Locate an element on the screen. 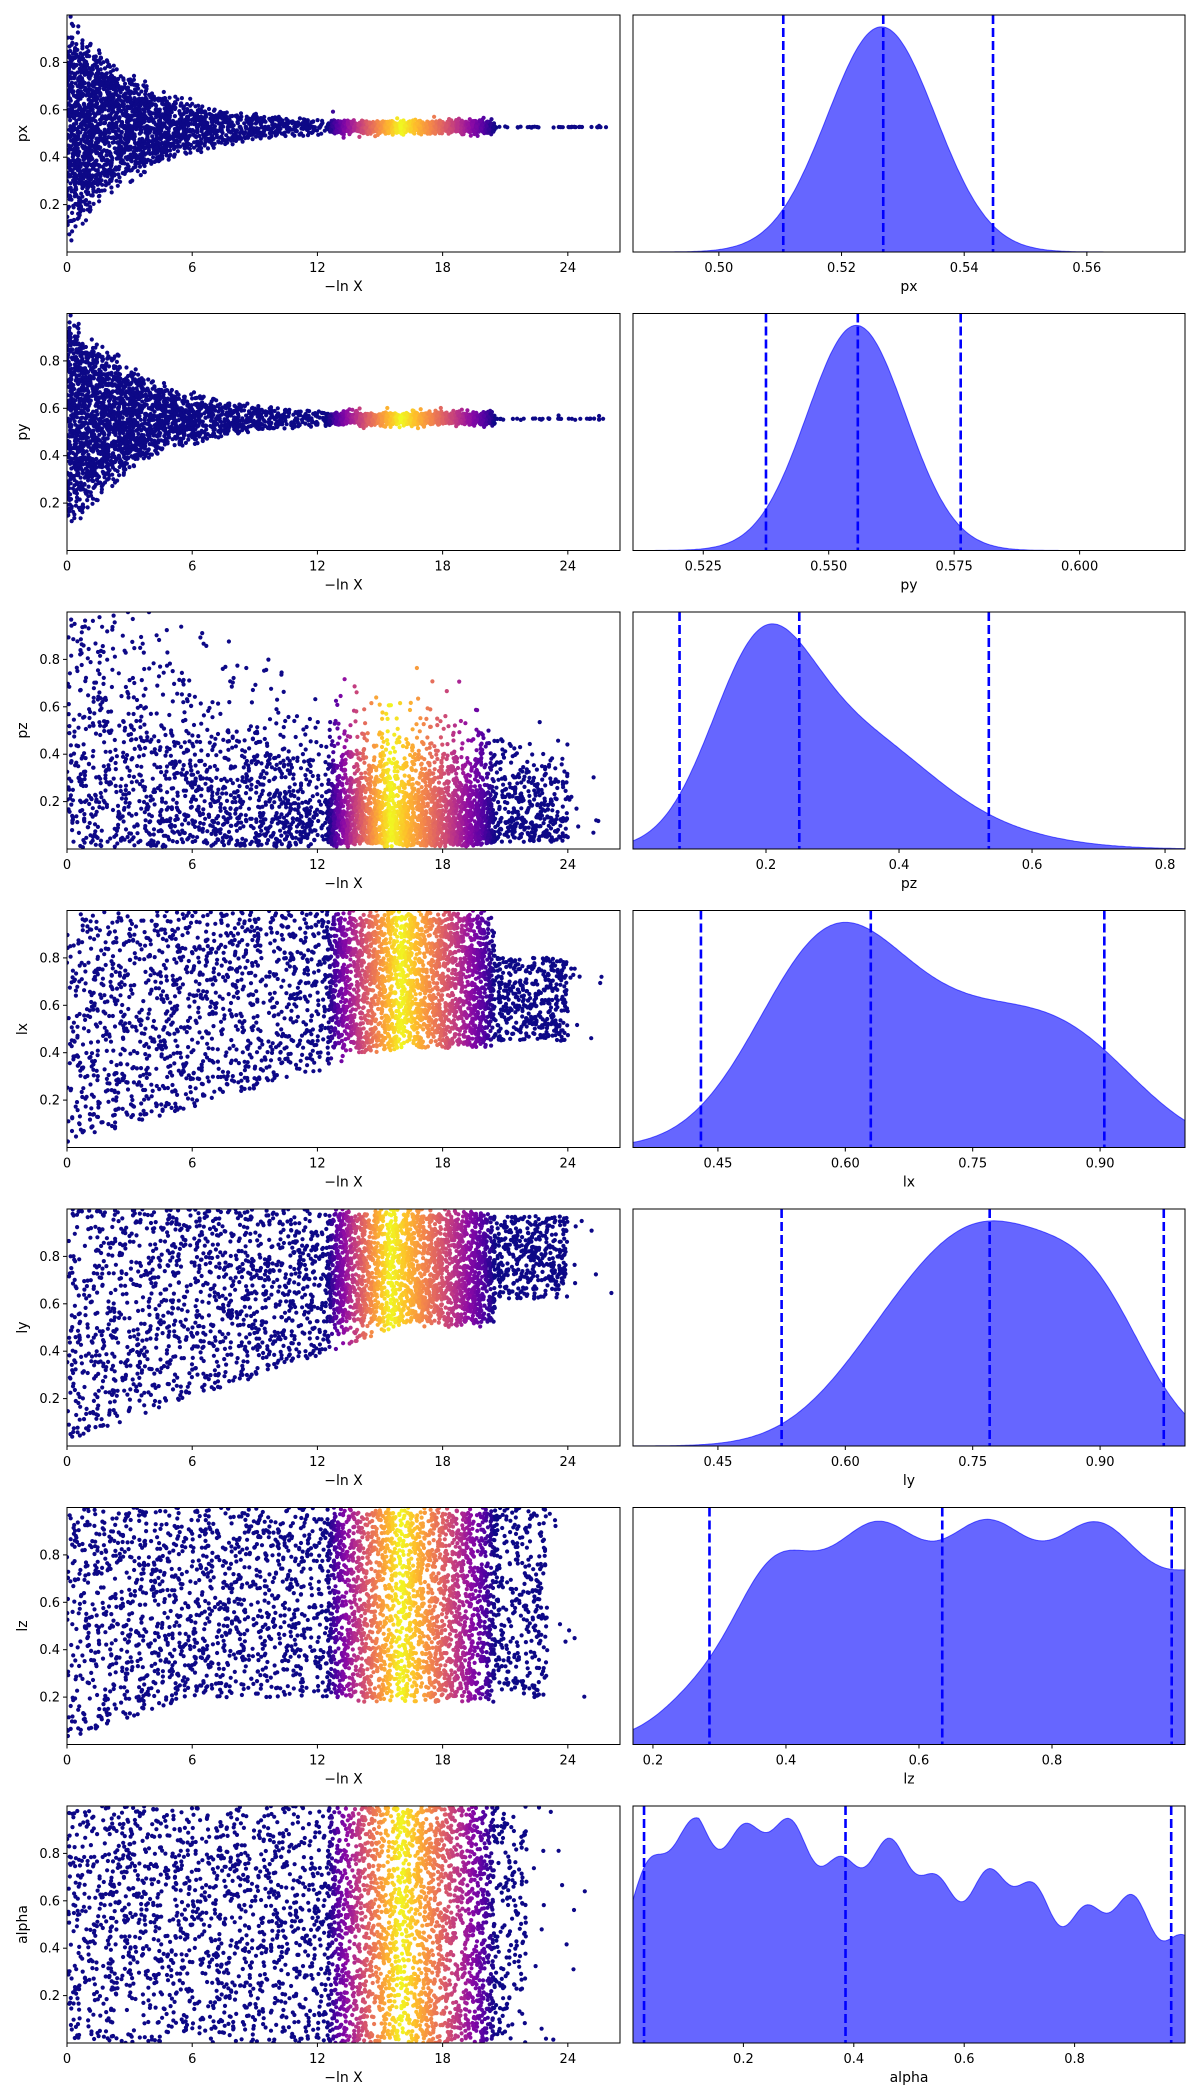 The height and width of the screenshot is (2100, 1200). x-tick-label: 6 is located at coordinates (192, 268).